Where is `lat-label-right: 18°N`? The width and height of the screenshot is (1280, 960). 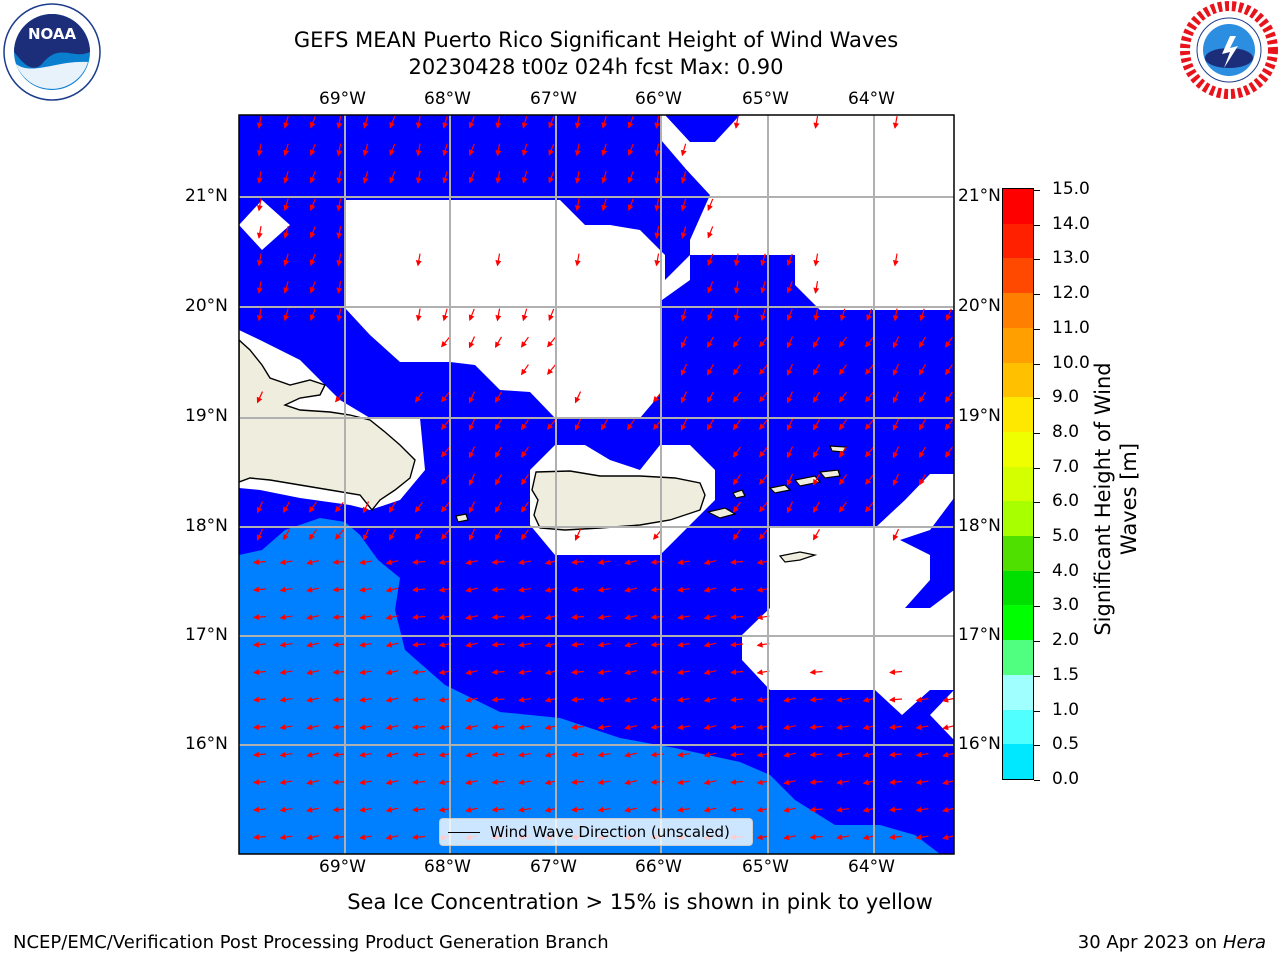 lat-label-right: 18°N is located at coordinates (979, 526).